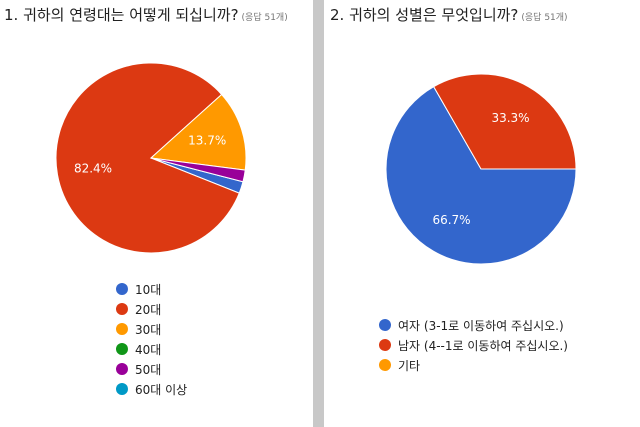  I want to click on legend-item: 기타, so click(473, 365).